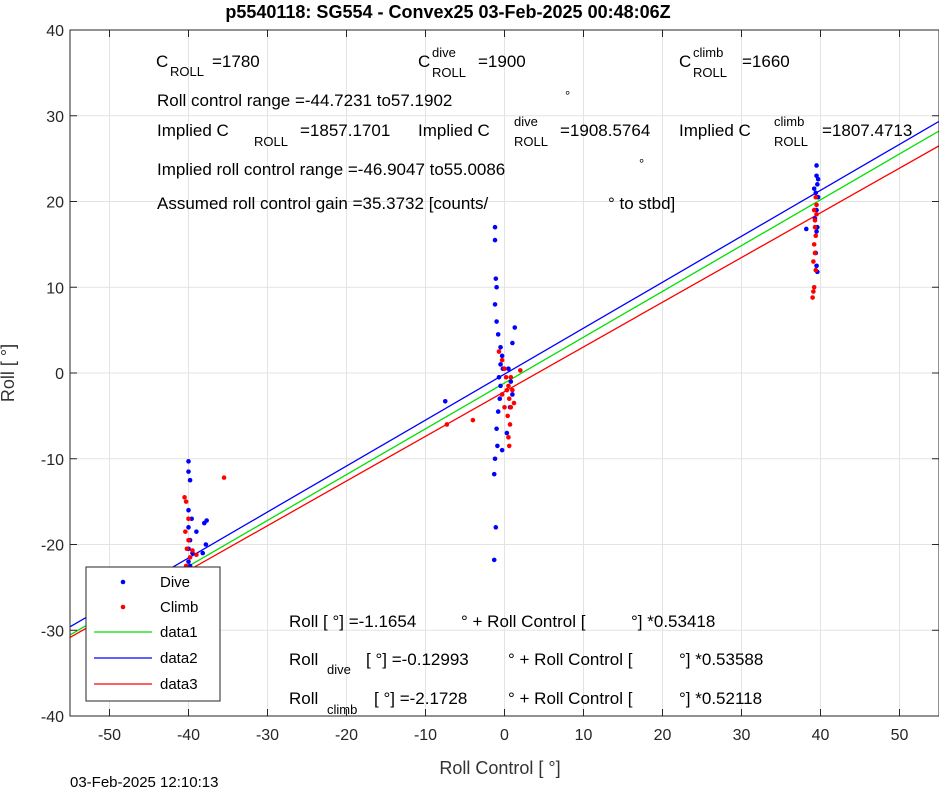  What do you see at coordinates (605, 130) in the screenshot?
I see `svg-text: =1908.5764` at bounding box center [605, 130].